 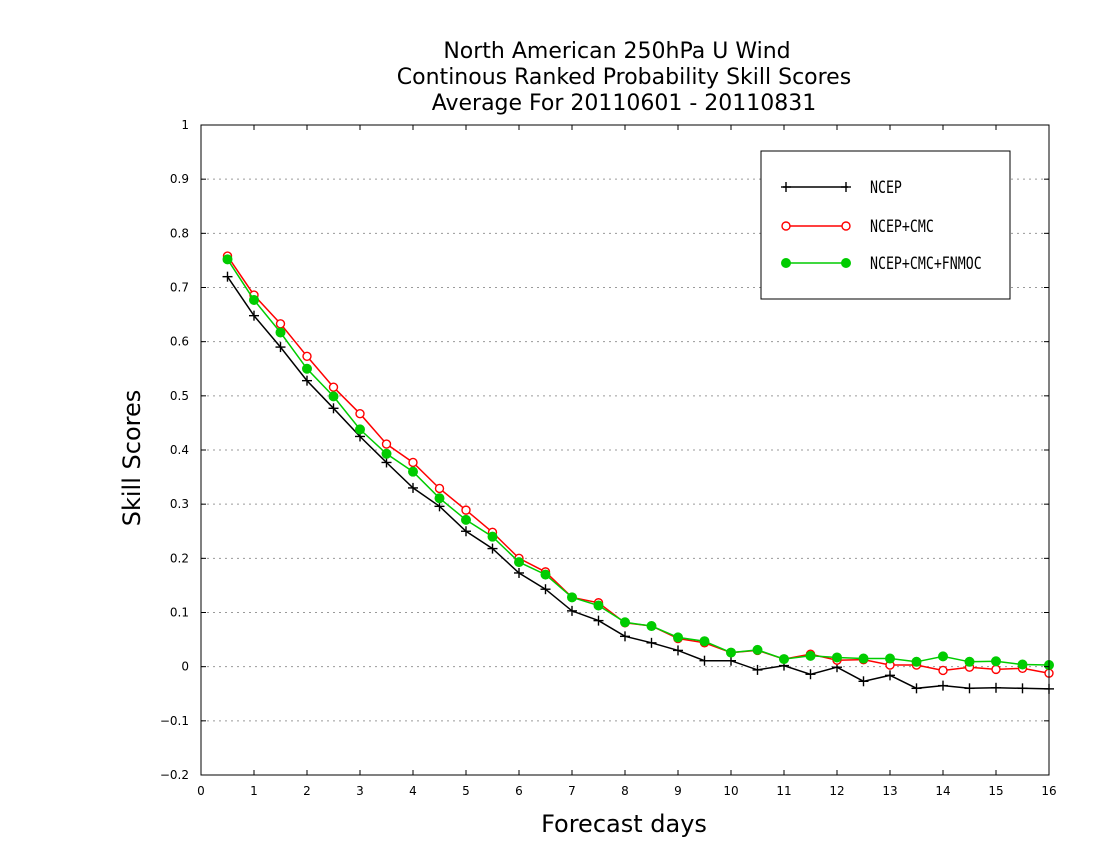 What do you see at coordinates (942, 791) in the screenshot?
I see `x-tick-label: 14` at bounding box center [942, 791].